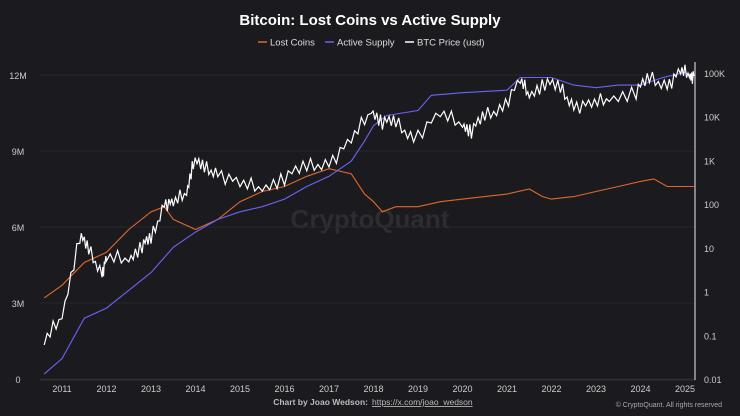 The width and height of the screenshot is (740, 416). What do you see at coordinates (709, 161) in the screenshot?
I see `y-right-tick: 1K` at bounding box center [709, 161].